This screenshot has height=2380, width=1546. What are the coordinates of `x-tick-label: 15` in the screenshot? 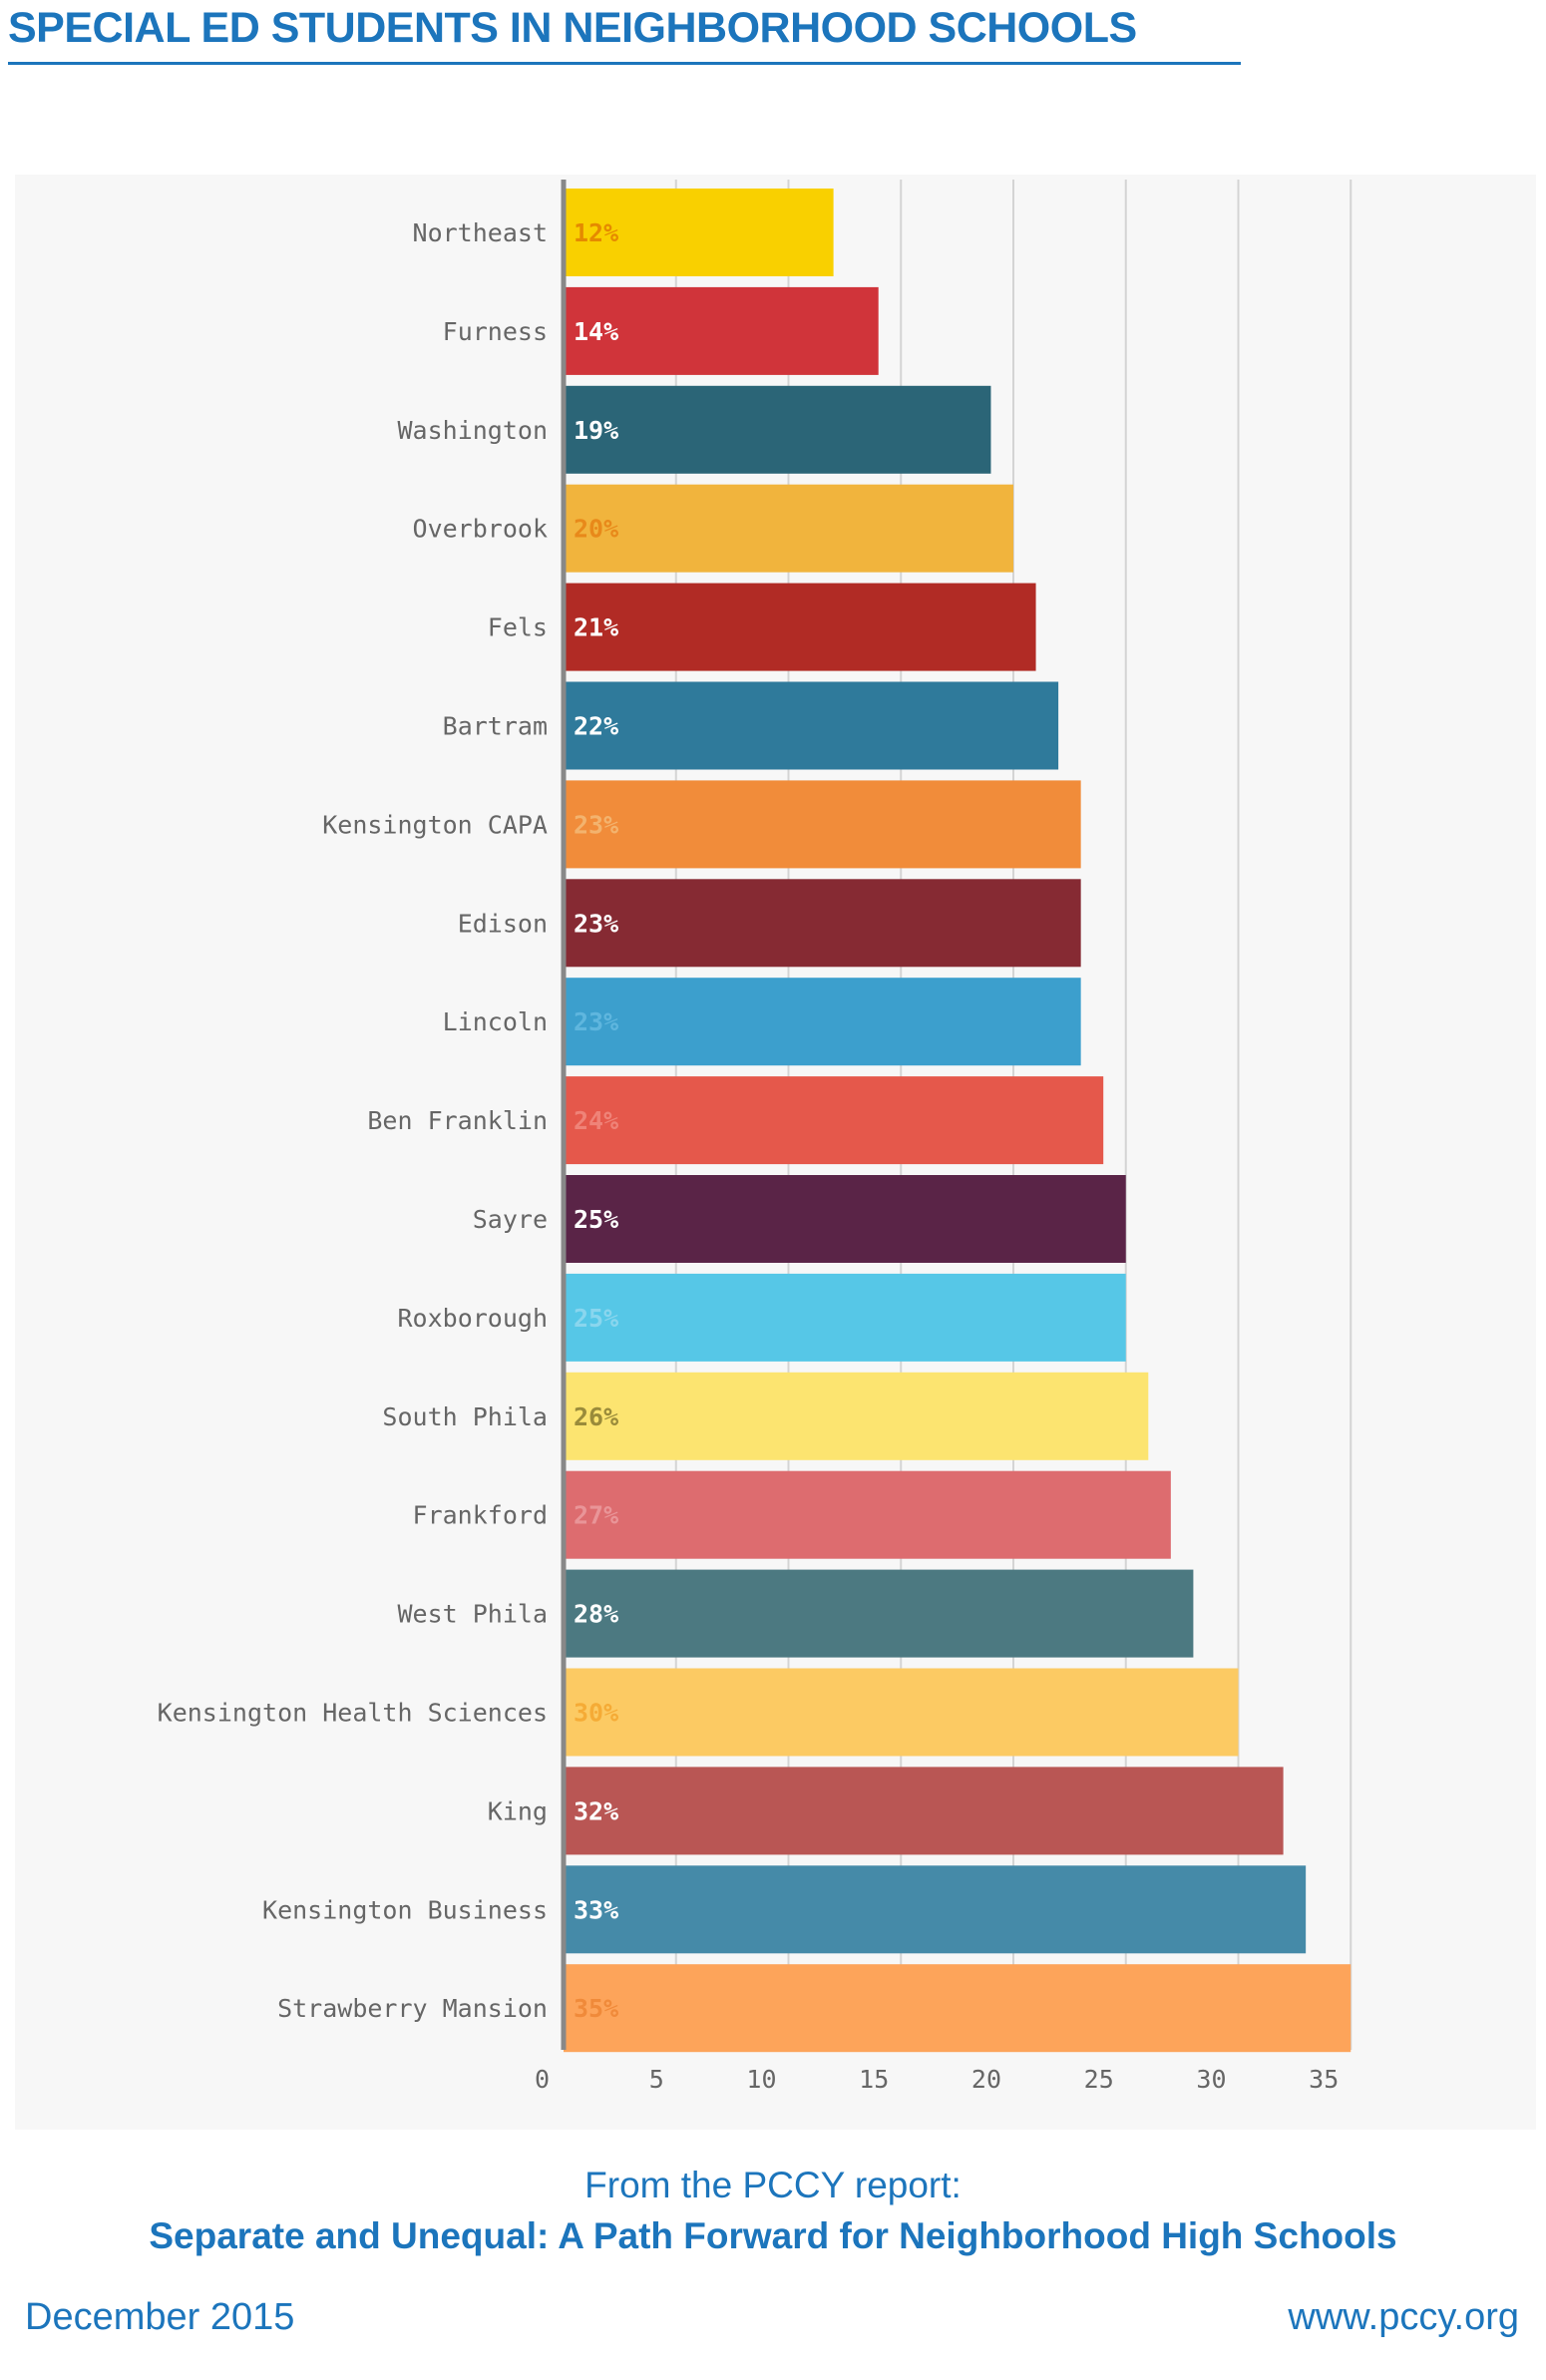 It's located at (874, 2080).